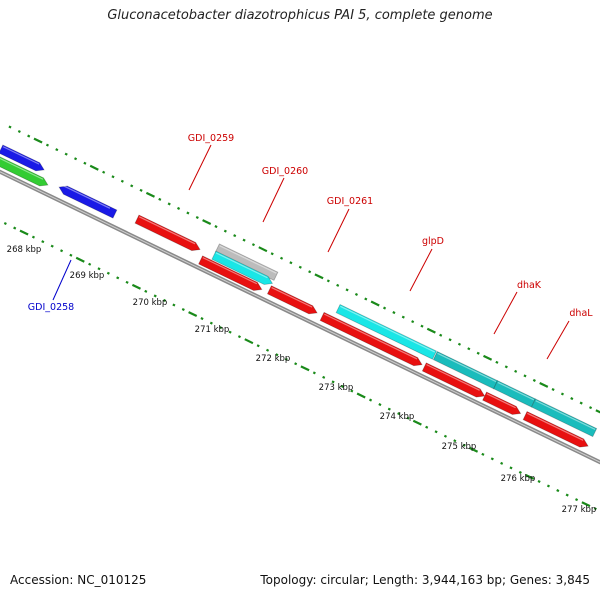  What do you see at coordinates (518, 479) in the screenshot?
I see `kbp-label: 276 kbp` at bounding box center [518, 479].